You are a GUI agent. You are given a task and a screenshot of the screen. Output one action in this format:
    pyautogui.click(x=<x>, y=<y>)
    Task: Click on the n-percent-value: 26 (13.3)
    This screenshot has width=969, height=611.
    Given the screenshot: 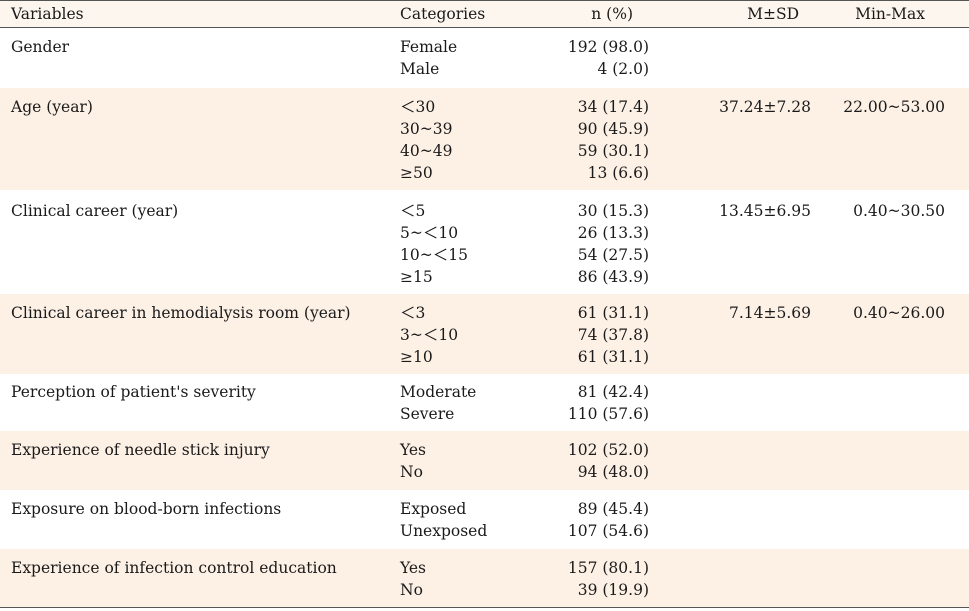 What is the action you would take?
    pyautogui.click(x=613, y=233)
    